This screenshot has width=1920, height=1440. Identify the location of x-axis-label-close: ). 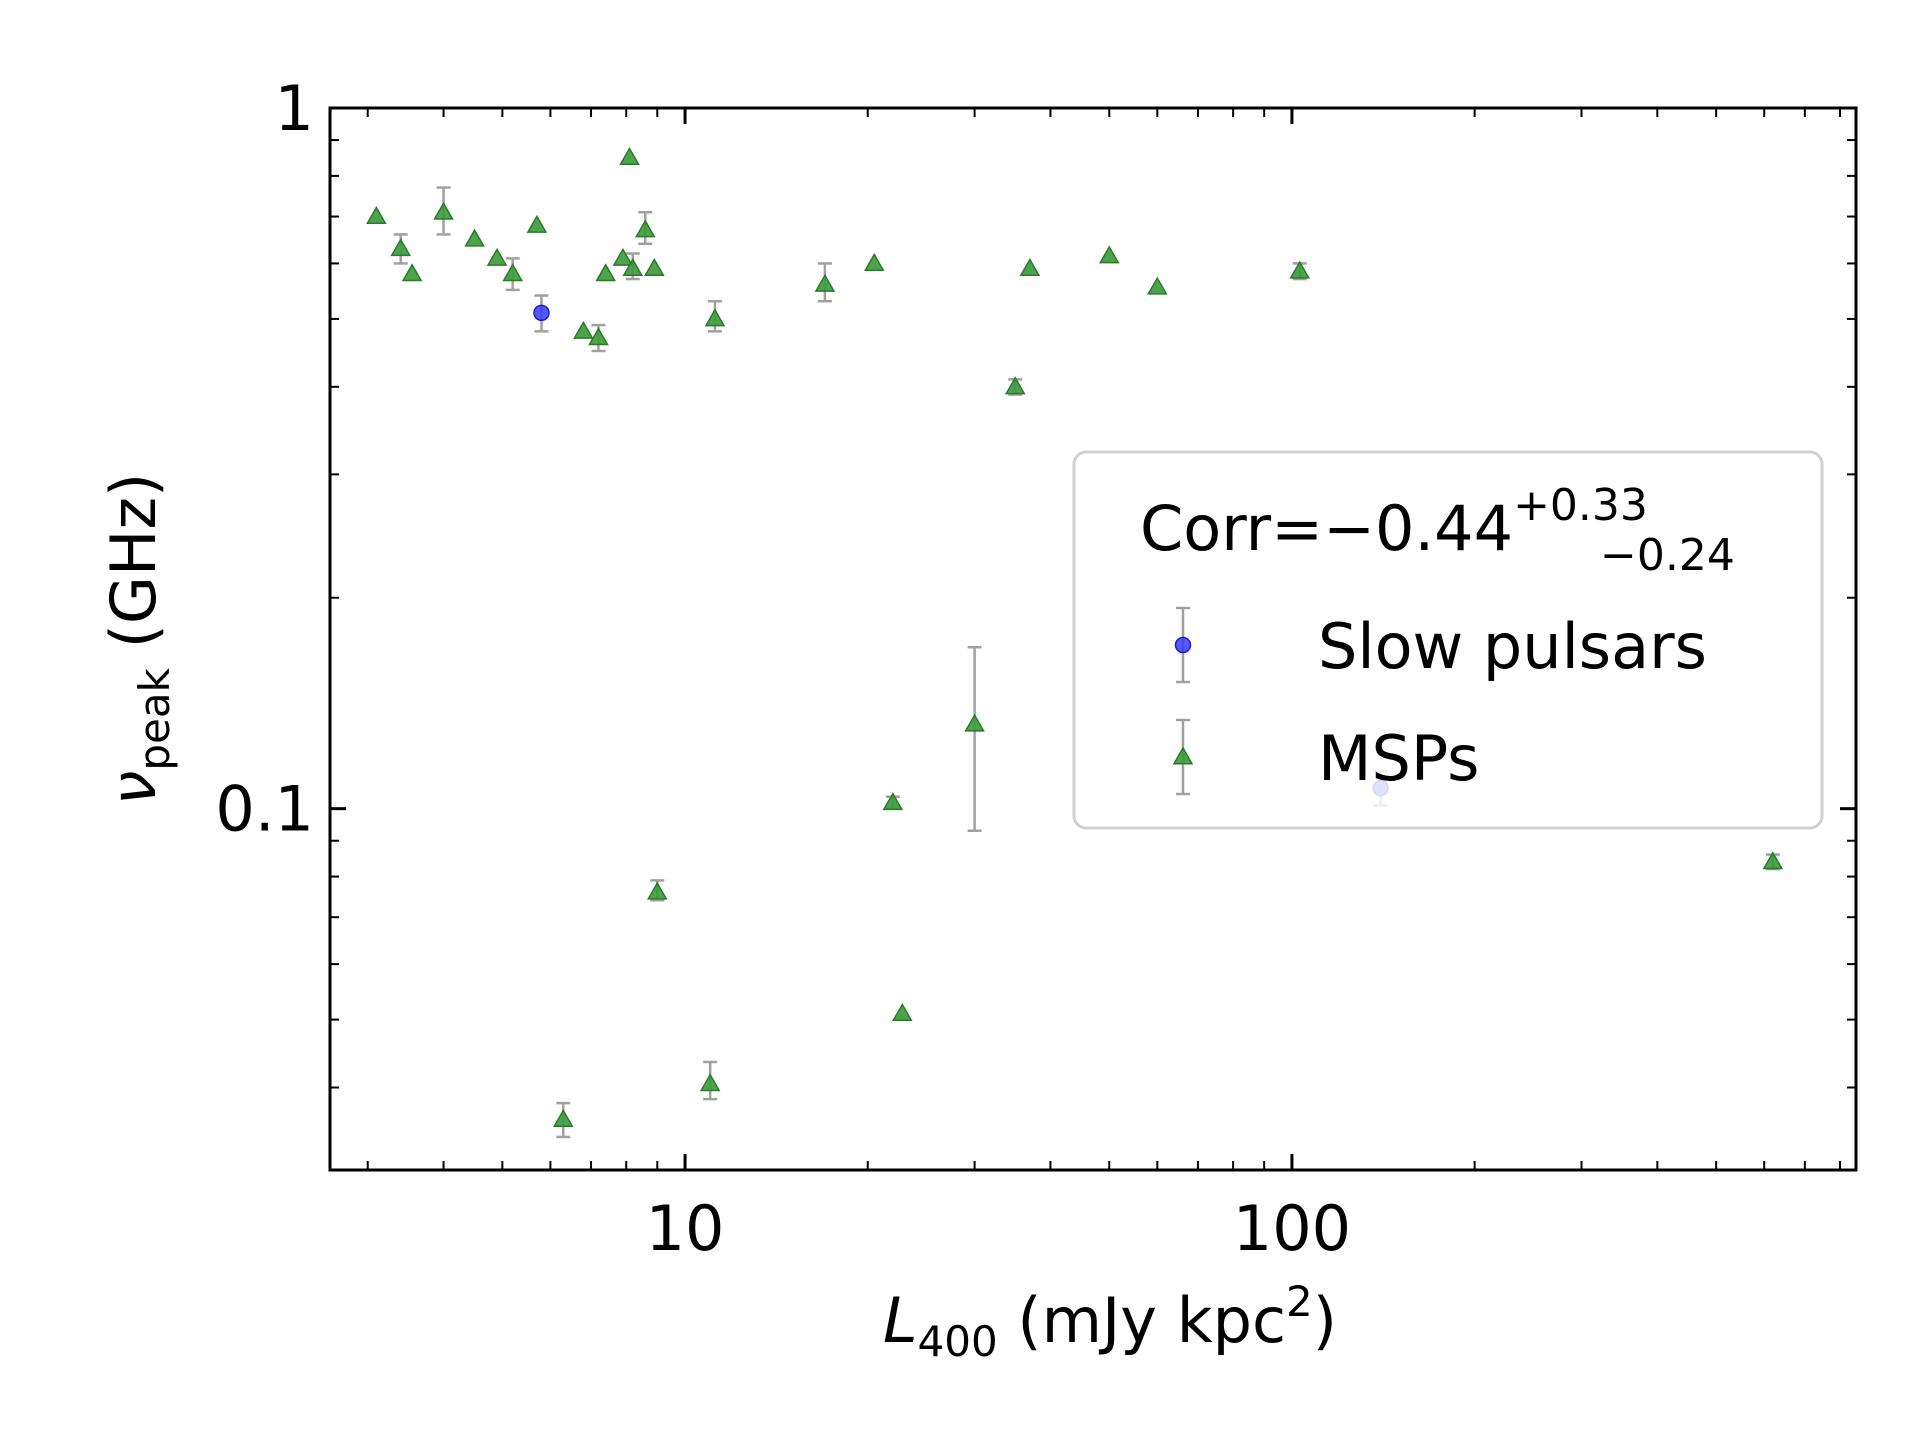
(1325, 1320).